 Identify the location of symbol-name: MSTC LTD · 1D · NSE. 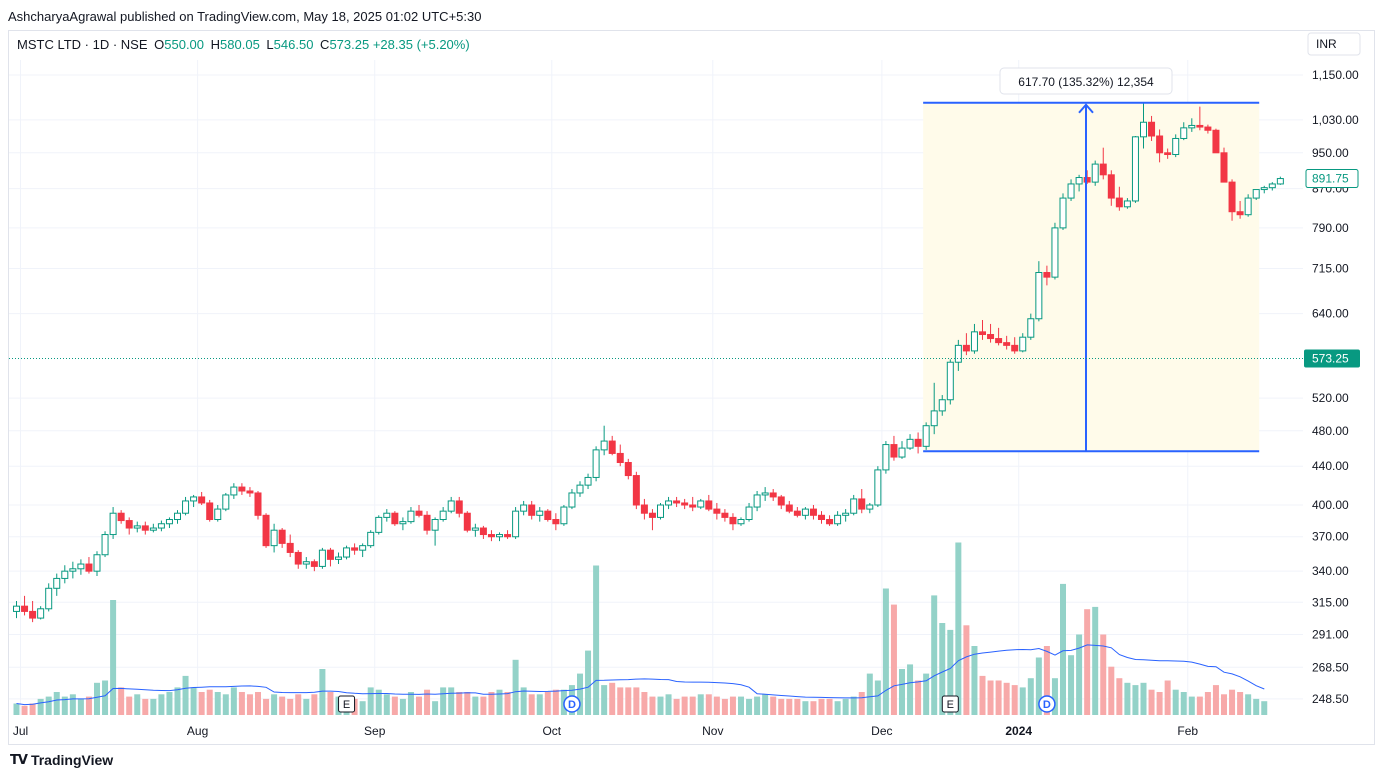
(82, 44).